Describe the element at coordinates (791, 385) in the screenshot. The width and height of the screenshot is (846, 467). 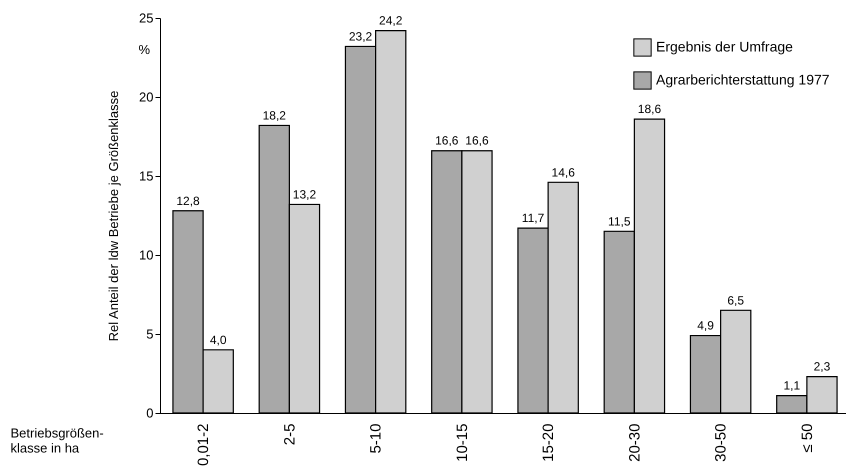
I see `data-label: 1,1` at that location.